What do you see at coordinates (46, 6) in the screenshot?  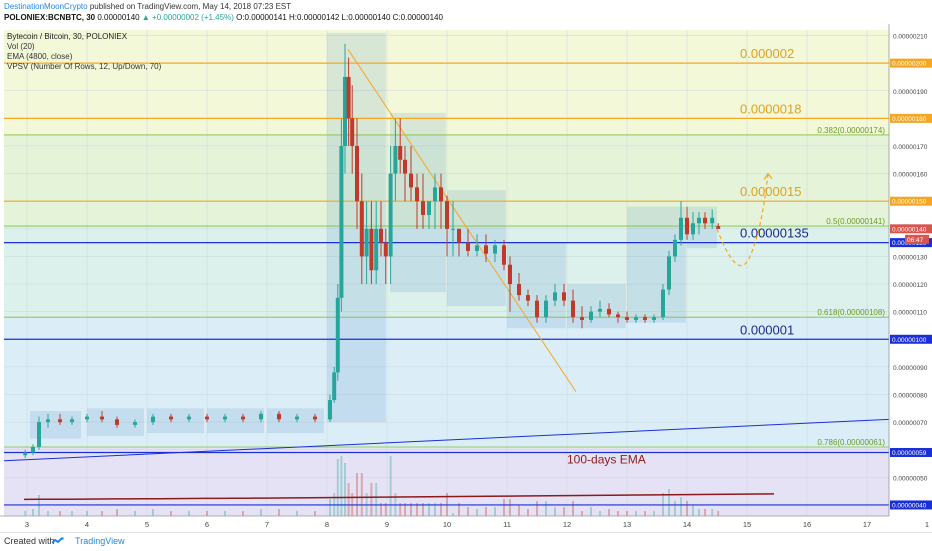 I see `author-link: DestinationMoonCrypto` at bounding box center [46, 6].